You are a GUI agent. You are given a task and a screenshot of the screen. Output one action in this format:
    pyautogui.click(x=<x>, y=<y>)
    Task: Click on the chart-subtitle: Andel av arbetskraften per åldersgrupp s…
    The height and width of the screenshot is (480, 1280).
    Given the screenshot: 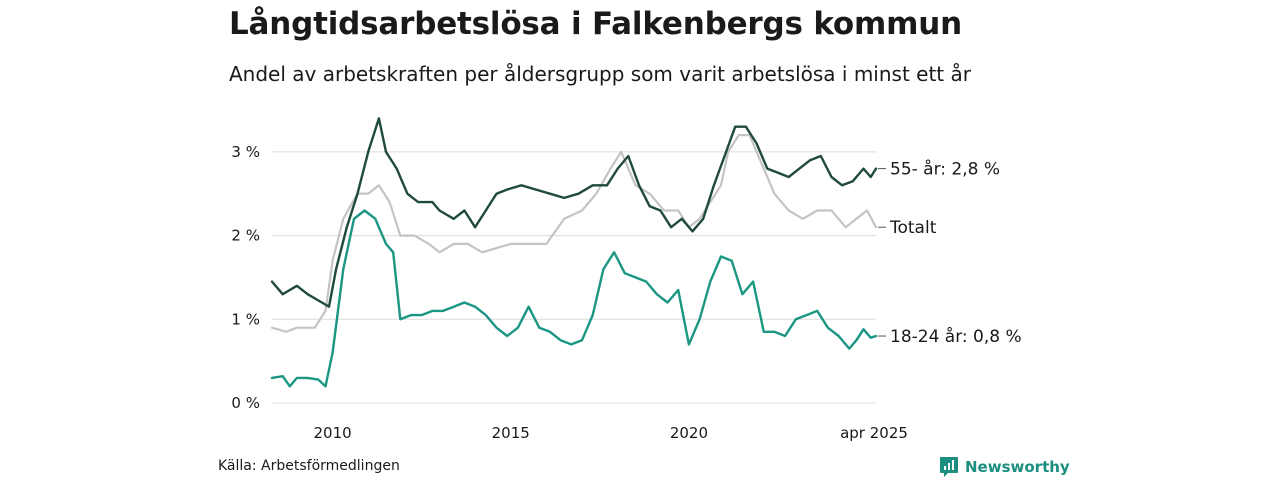 What is the action you would take?
    pyautogui.click(x=600, y=74)
    